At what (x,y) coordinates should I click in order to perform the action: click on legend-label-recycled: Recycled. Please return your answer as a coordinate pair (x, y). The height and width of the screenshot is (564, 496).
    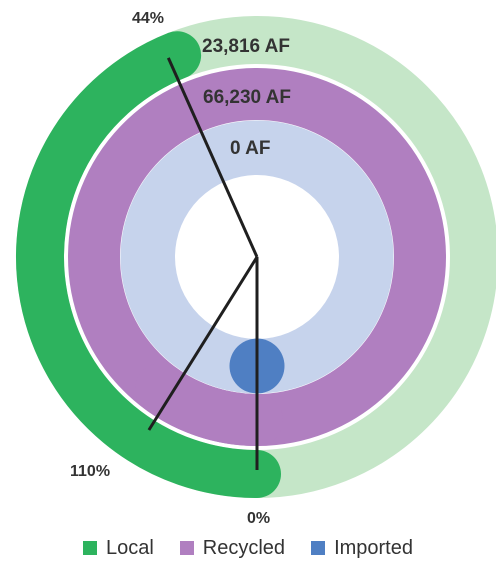
    Looking at the image, I should click on (244, 547).